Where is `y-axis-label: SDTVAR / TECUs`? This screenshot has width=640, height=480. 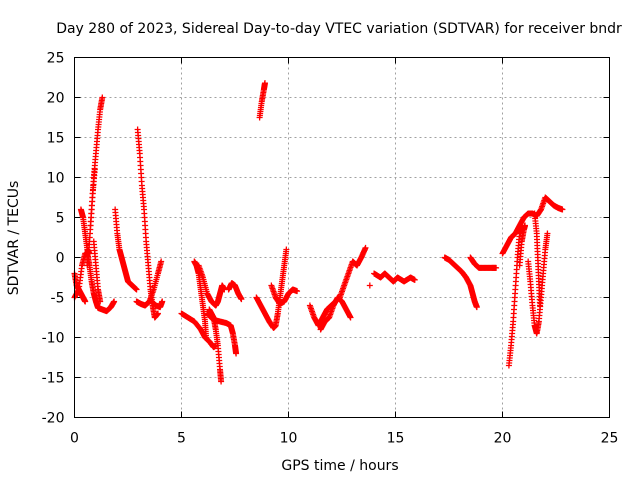 y-axis-label: SDTVAR / TECUs is located at coordinates (14, 238).